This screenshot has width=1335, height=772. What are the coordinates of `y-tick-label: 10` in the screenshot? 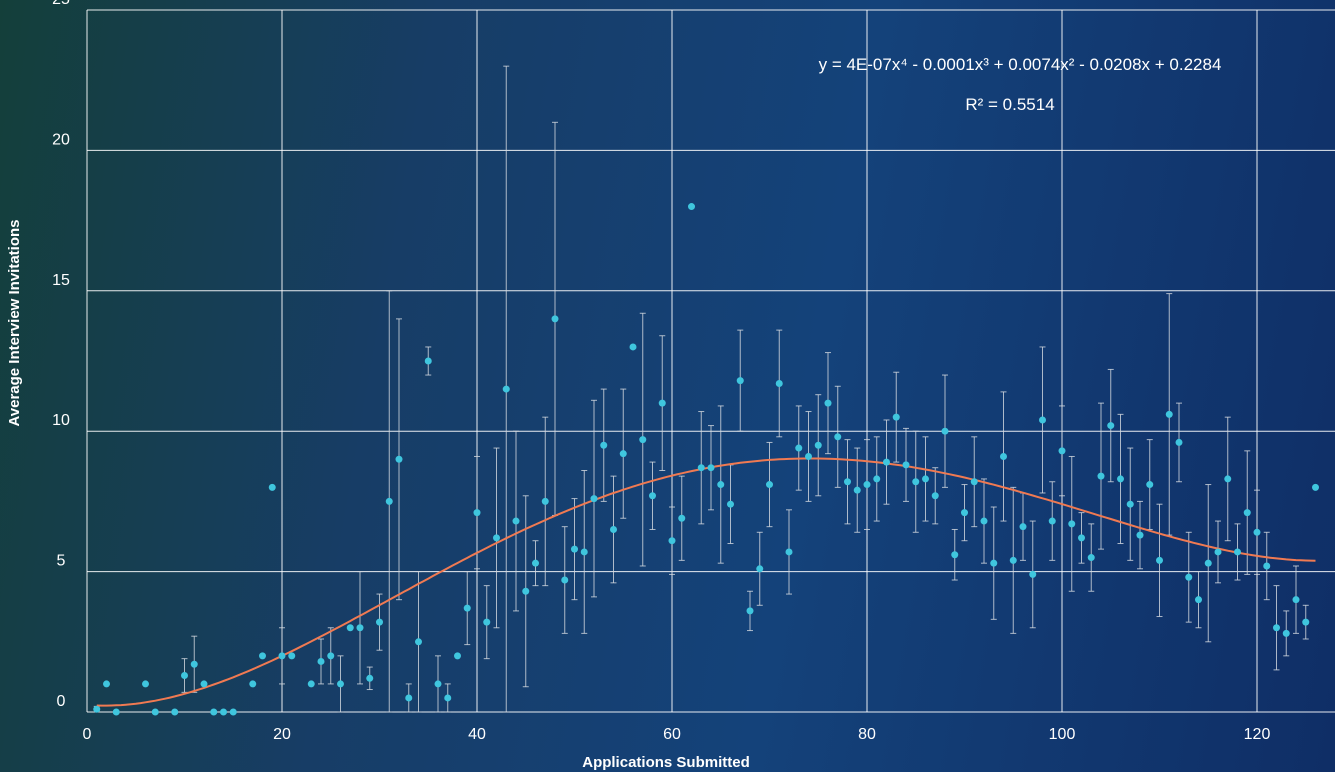 It's located at (61, 420).